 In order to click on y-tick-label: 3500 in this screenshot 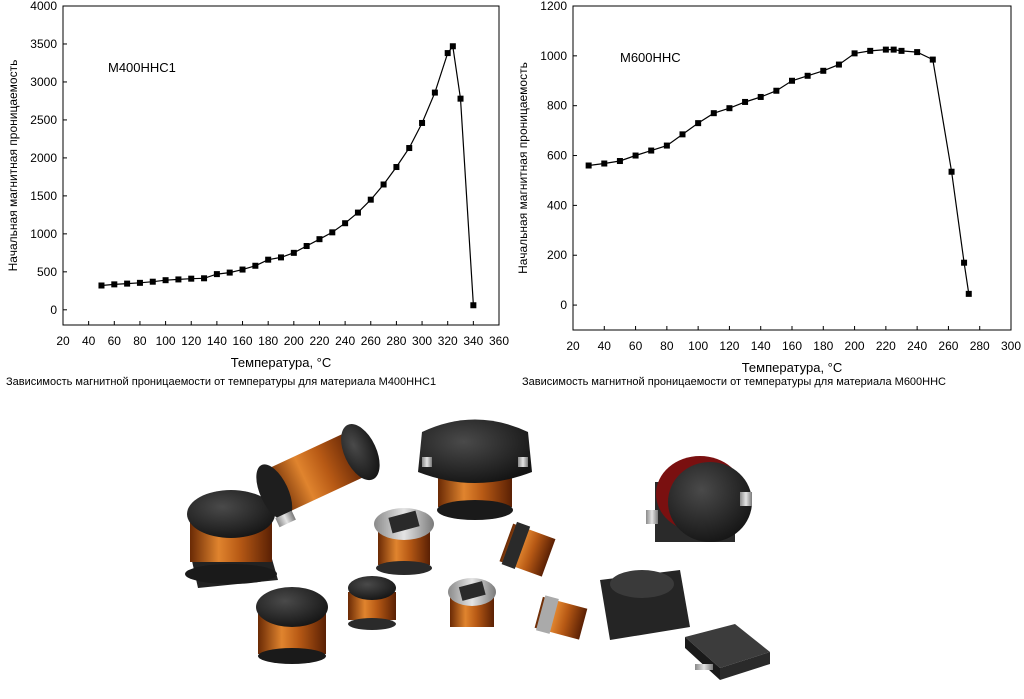, I will do `click(43, 44)`.